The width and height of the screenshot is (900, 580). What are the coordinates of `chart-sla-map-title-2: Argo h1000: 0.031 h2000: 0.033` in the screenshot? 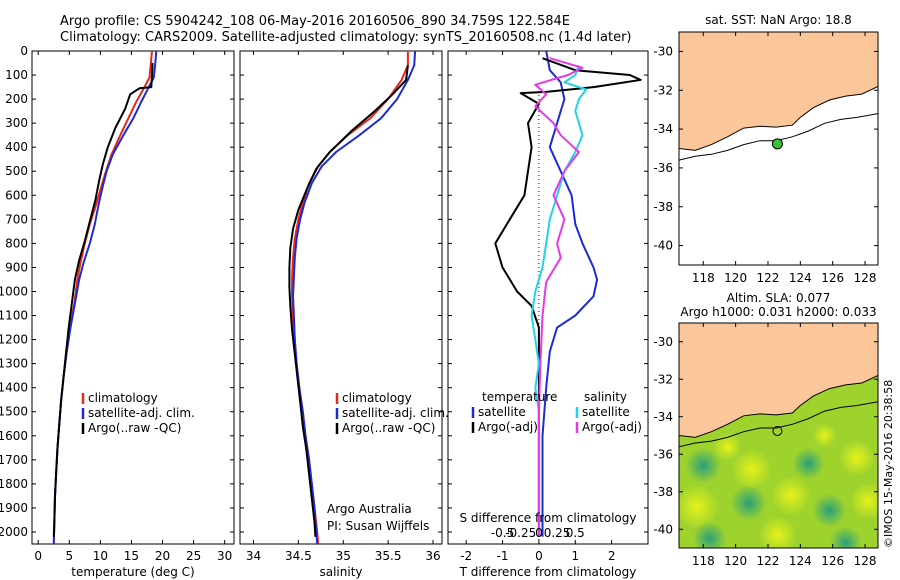 It's located at (778, 312).